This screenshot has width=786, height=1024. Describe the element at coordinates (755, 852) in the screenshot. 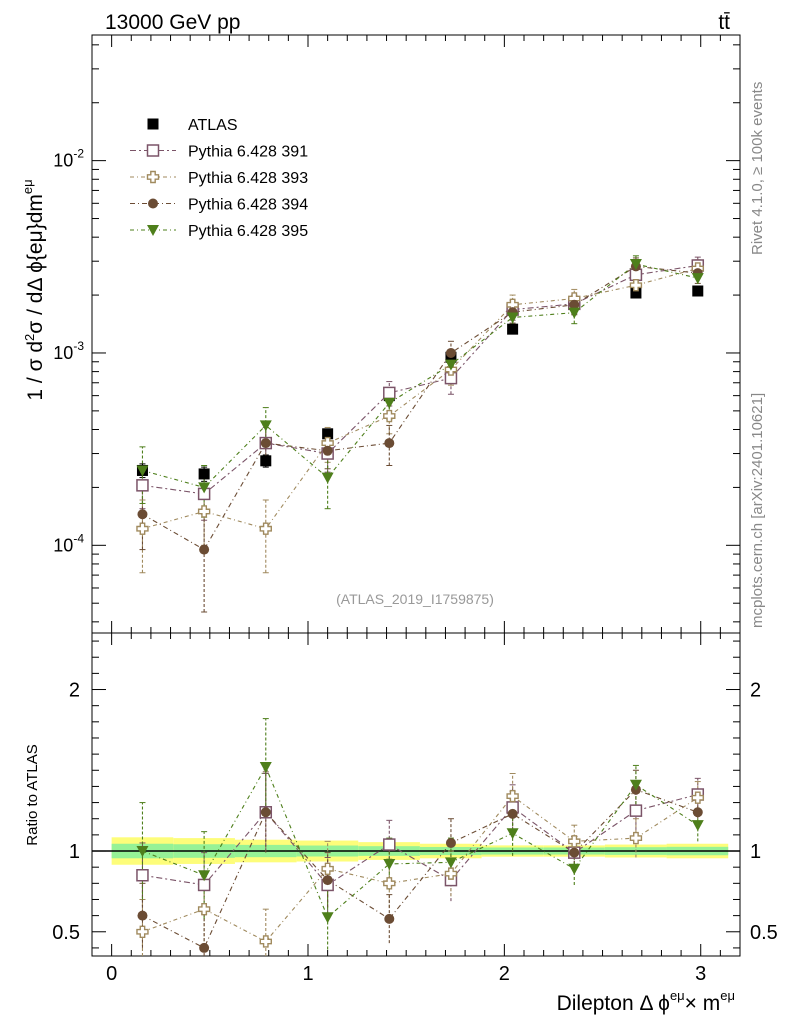

I see `y-tick-label-right: 1` at that location.